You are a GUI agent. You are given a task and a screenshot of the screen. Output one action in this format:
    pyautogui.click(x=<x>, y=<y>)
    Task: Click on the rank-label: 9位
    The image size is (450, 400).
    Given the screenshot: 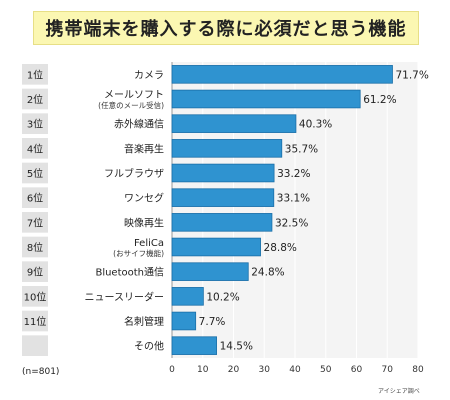 What is the action you would take?
    pyautogui.click(x=35, y=272)
    